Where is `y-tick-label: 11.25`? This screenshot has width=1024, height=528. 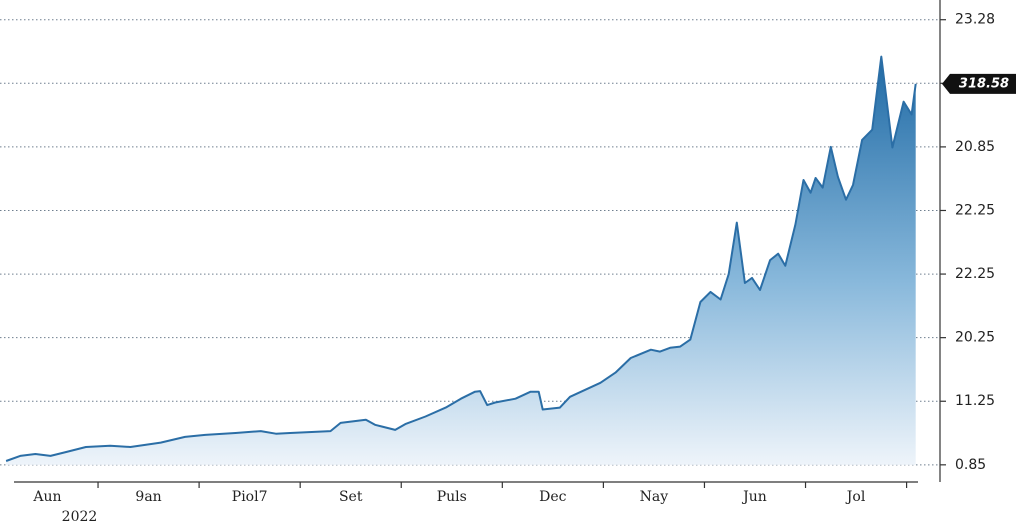 y-tick-label: 11.25 is located at coordinates (975, 401).